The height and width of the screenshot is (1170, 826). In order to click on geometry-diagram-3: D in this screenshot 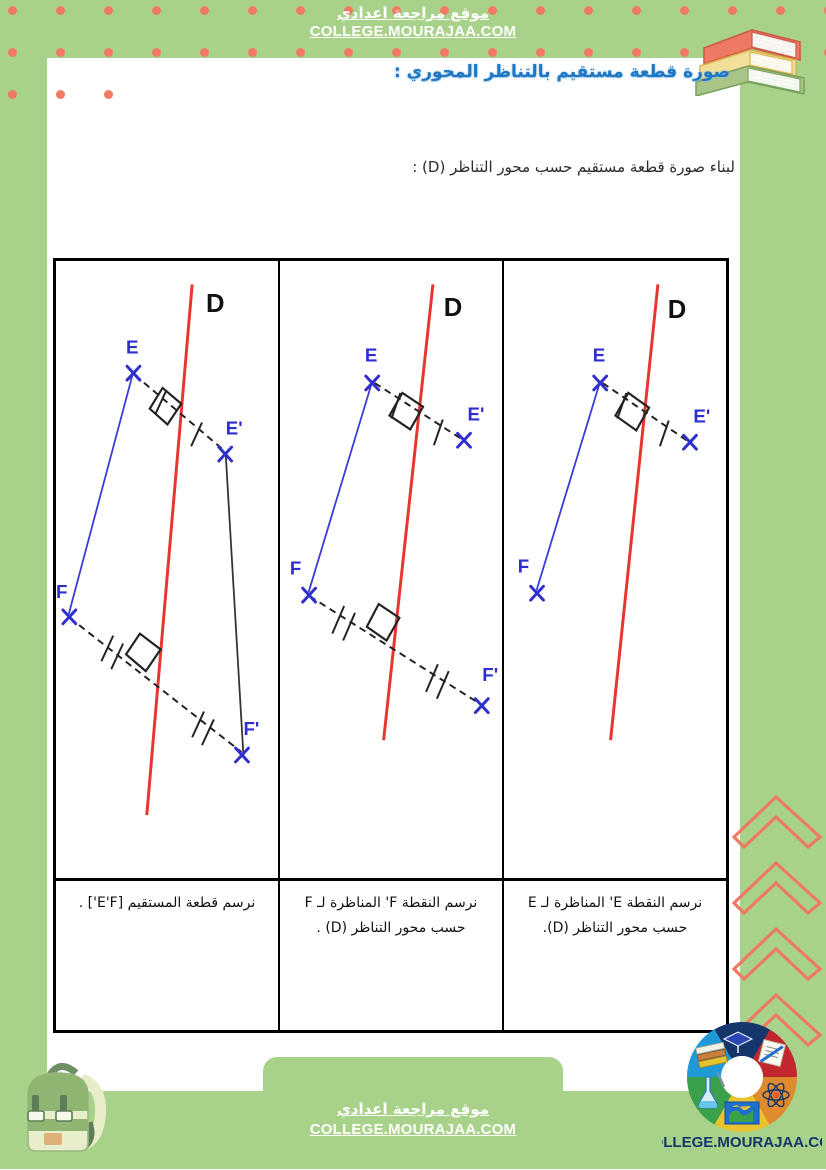, I will do `click(157, 550)`.